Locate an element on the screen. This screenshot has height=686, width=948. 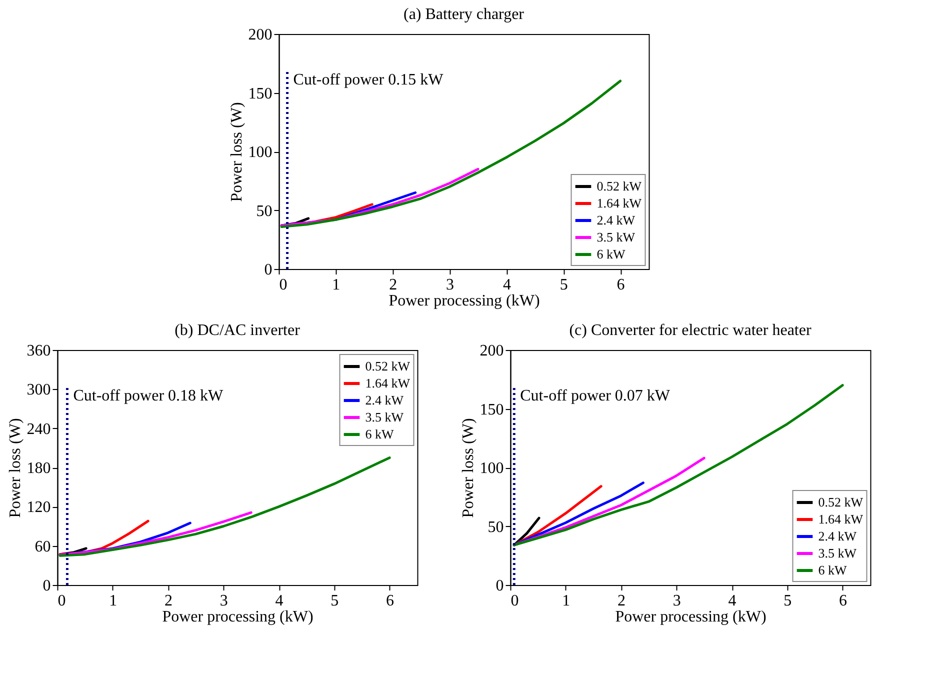
y-tick-label: 240 is located at coordinates (38, 429).